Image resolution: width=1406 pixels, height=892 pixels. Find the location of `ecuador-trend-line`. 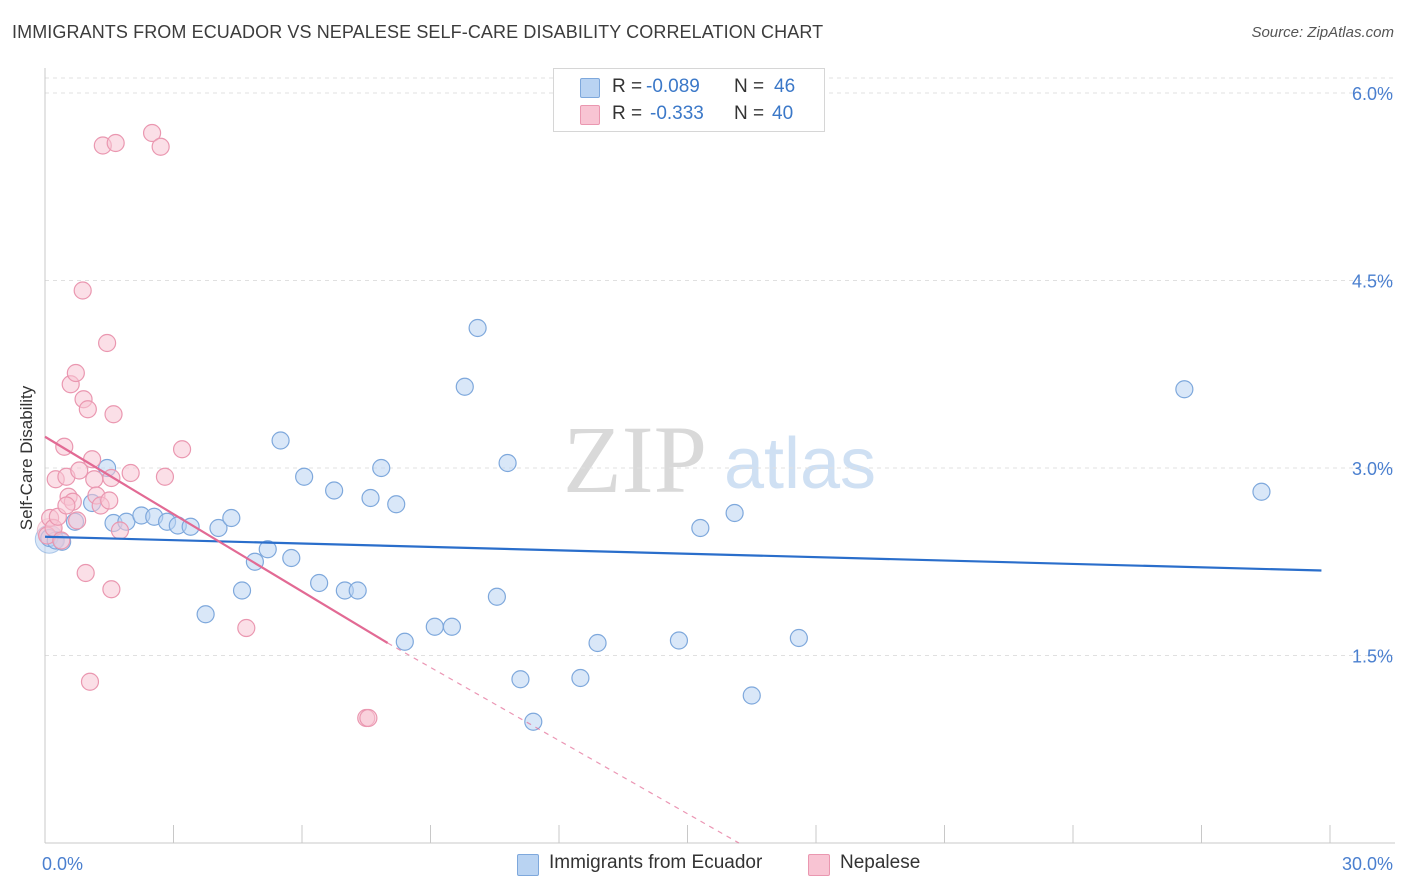

ecuador-trend-line is located at coordinates (683, 553).